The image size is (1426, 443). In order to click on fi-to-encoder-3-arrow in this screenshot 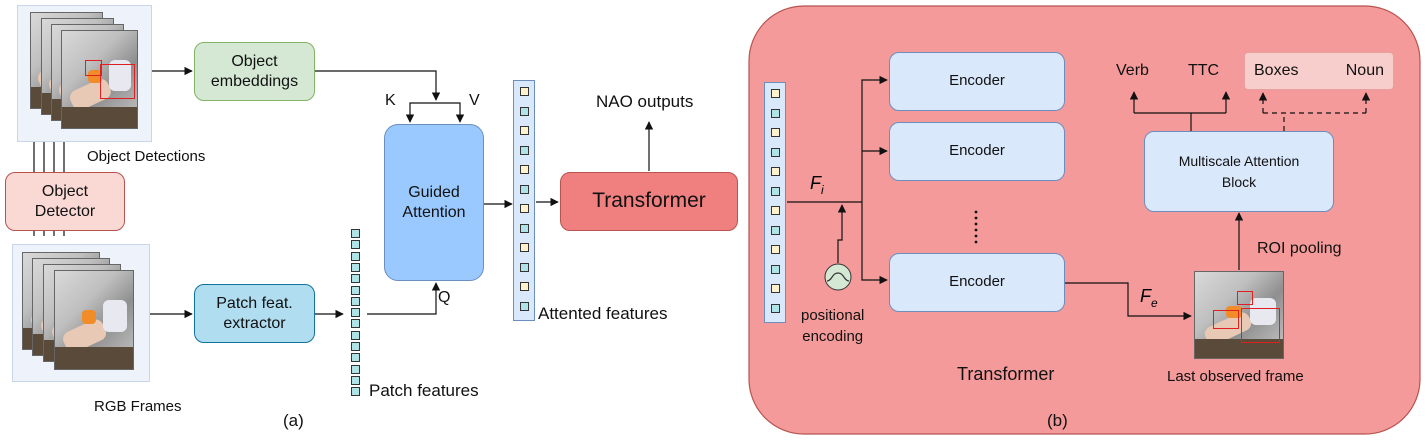, I will do `click(874, 243)`.